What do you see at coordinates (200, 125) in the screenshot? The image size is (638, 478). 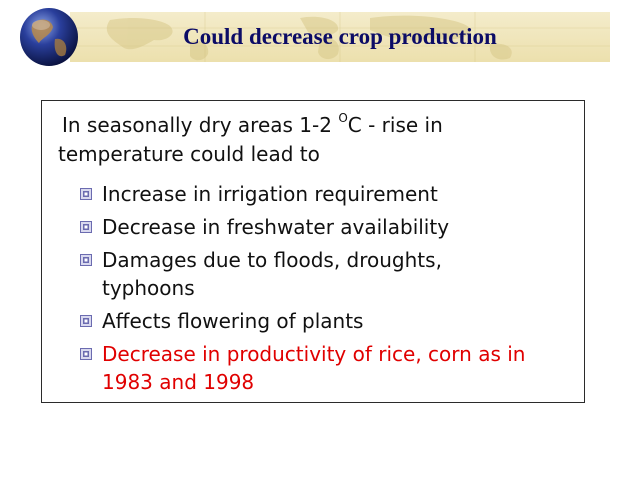 I see `intro-line1-before: In seasonally dry areas 1-2` at bounding box center [200, 125].